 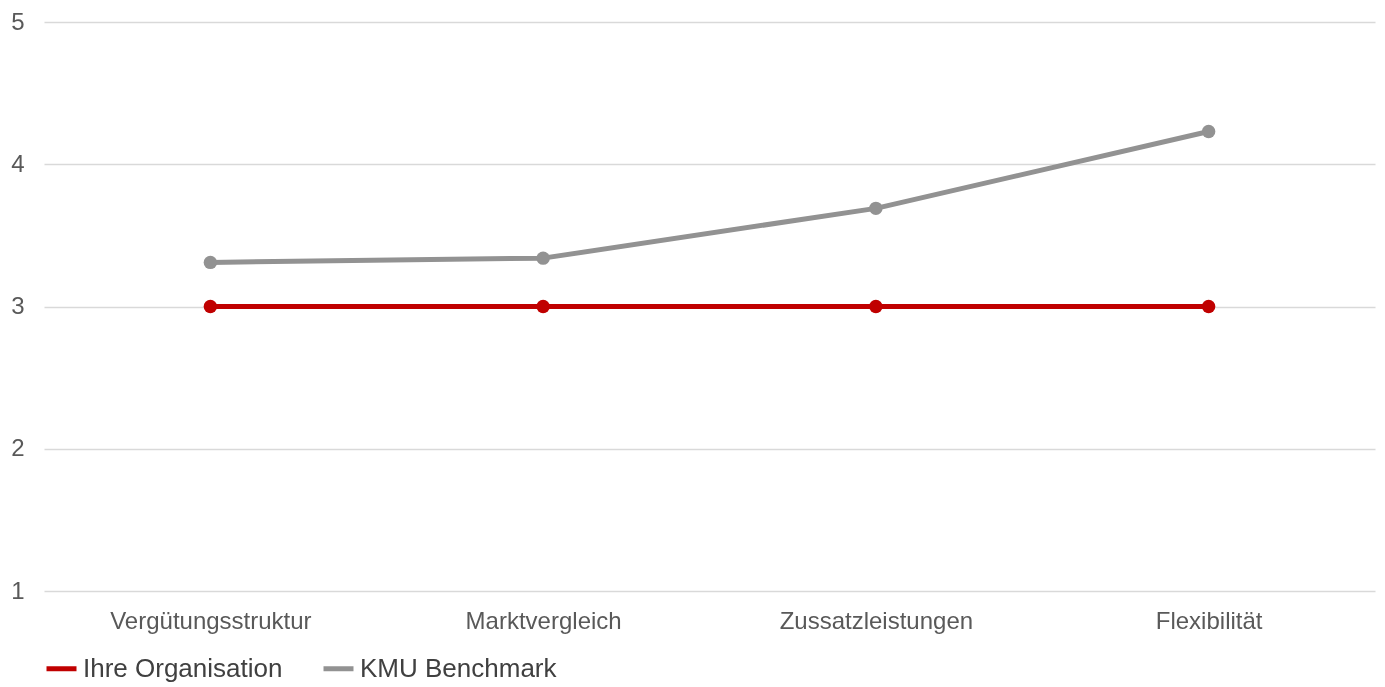 I want to click on x-tick-label: Zussatzleistungen, so click(x=876, y=620).